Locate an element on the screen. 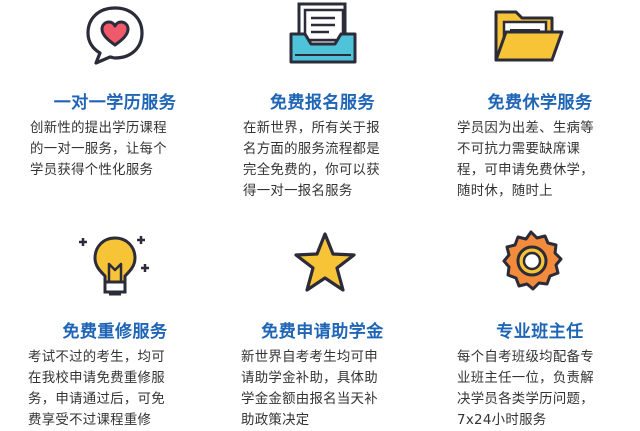 This screenshot has height=431, width=640. service-desc: 新世界自考考生均可申 请助学金补助，具体助 学金金额由报名当天补 助政策决定 is located at coordinates (309, 389).